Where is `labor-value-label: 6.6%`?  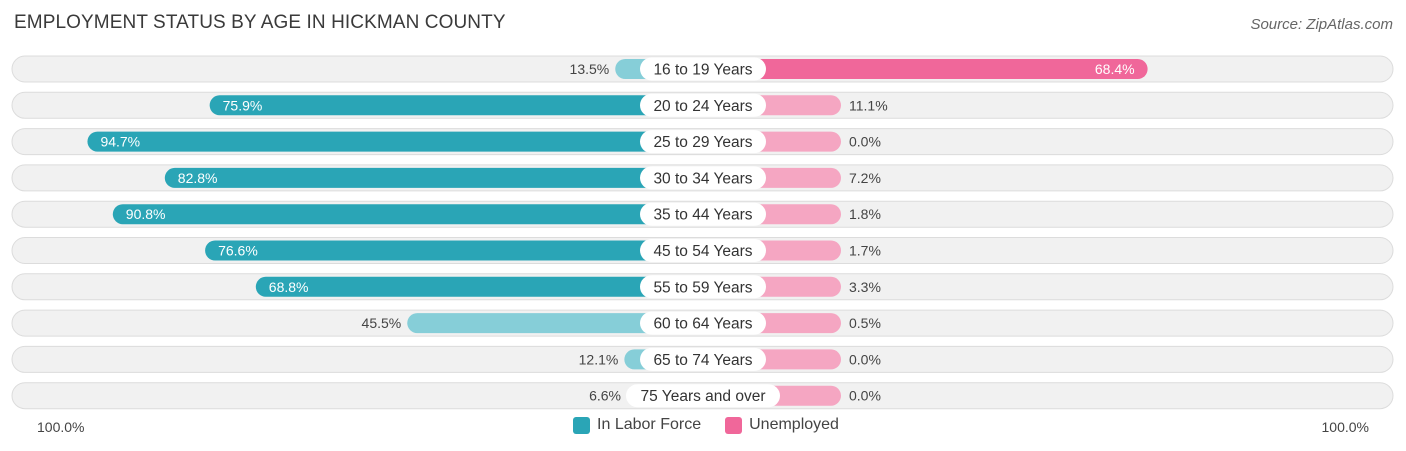
labor-value-label: 6.6% is located at coordinates (605, 396).